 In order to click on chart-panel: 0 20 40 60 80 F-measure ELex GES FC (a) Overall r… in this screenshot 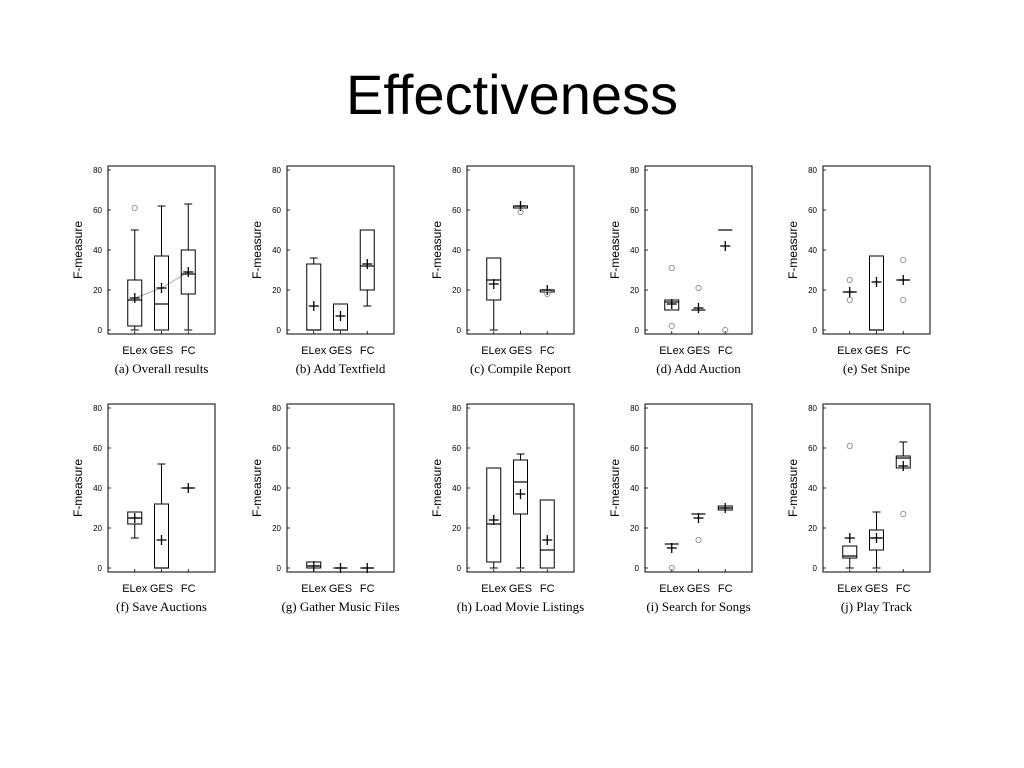, I will do `click(143, 270)`.